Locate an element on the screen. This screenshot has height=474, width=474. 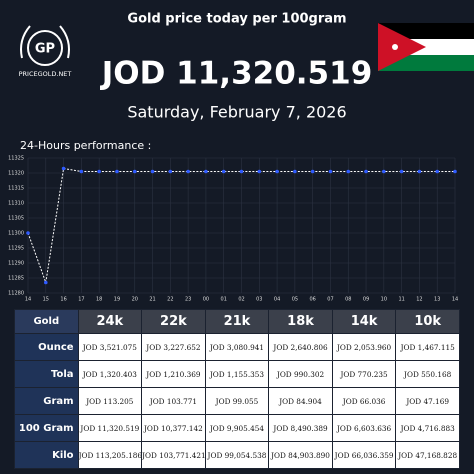
flag is located at coordinates (426, 47).